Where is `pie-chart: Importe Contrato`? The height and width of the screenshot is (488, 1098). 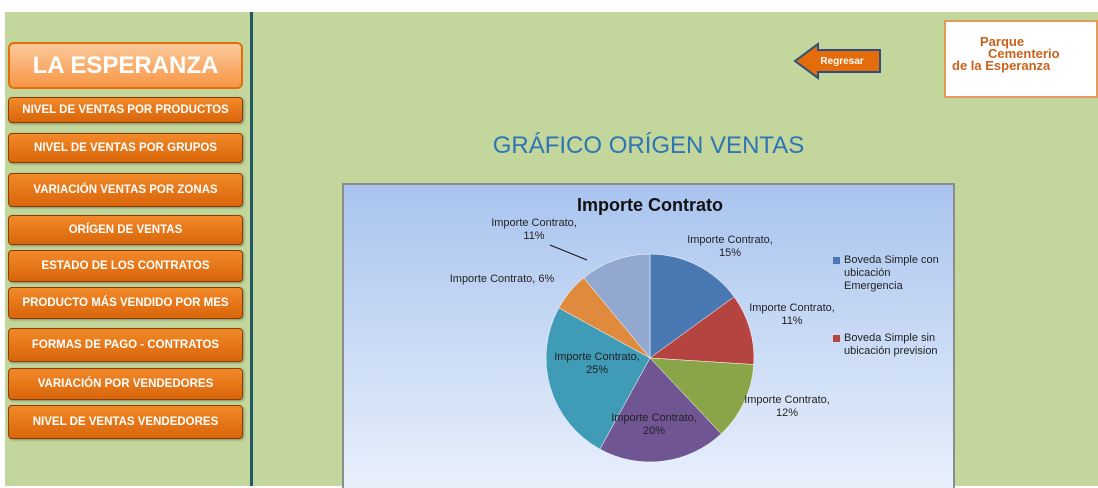
pie-chart: Importe Contrato is located at coordinates (692, 329).